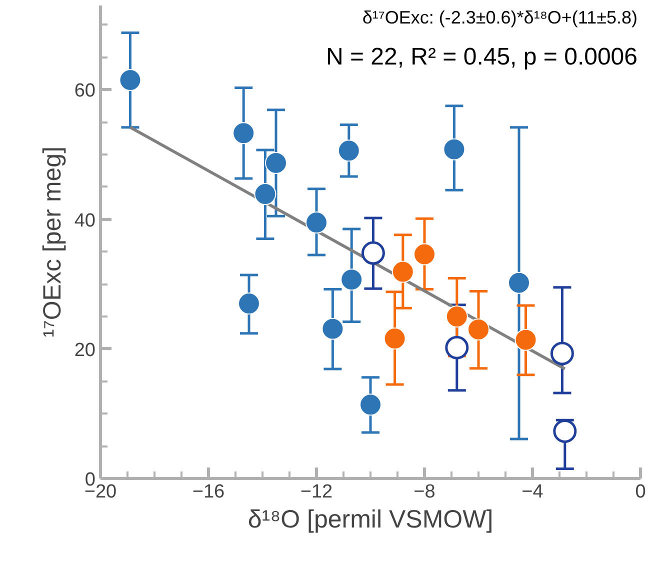  Describe the element at coordinates (52, 242) in the screenshot. I see `y-axis-title: ¹⁷OExc [per meg]` at that location.